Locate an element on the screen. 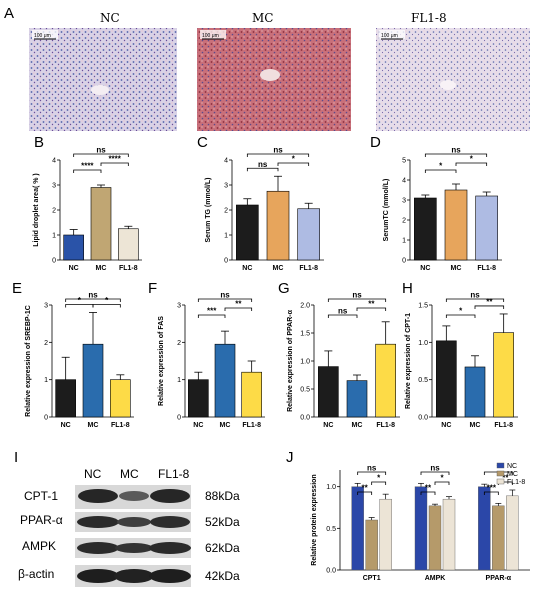 This screenshot has height=596, width=550. panel-letter-e: E is located at coordinates (17, 288).